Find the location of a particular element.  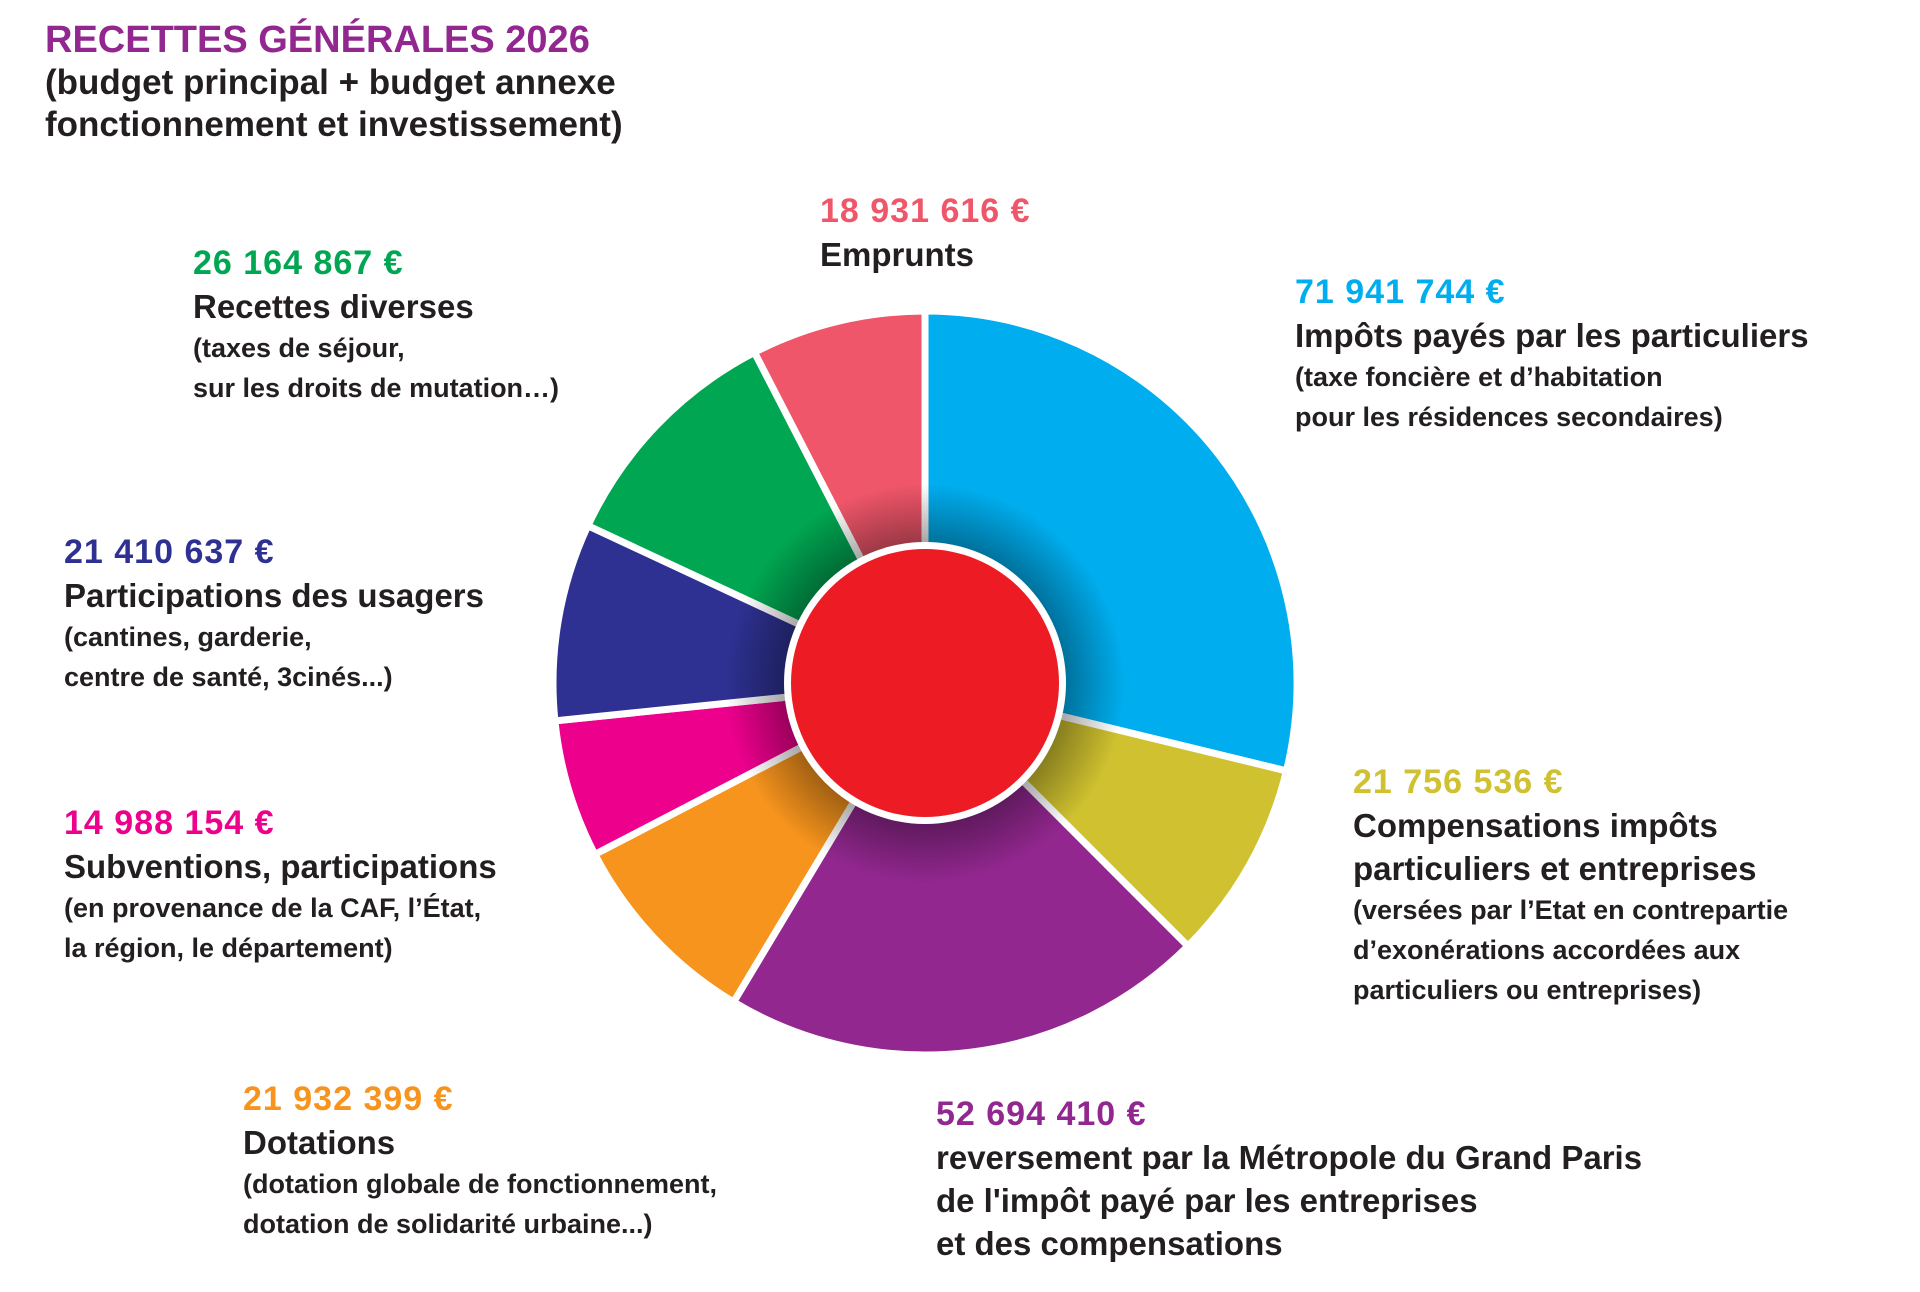

data-label-name: Subventions, participations is located at coordinates (280, 866).